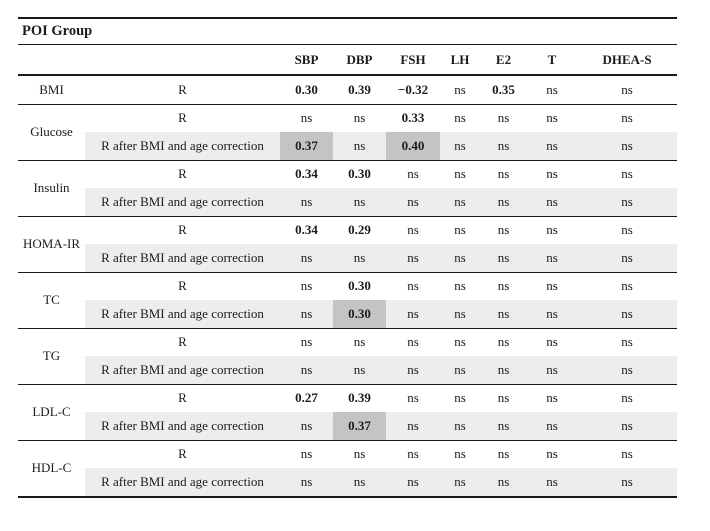  What do you see at coordinates (359, 230) in the screenshot?
I see `value-cell-homa-ir-dbp: 0.29` at bounding box center [359, 230].